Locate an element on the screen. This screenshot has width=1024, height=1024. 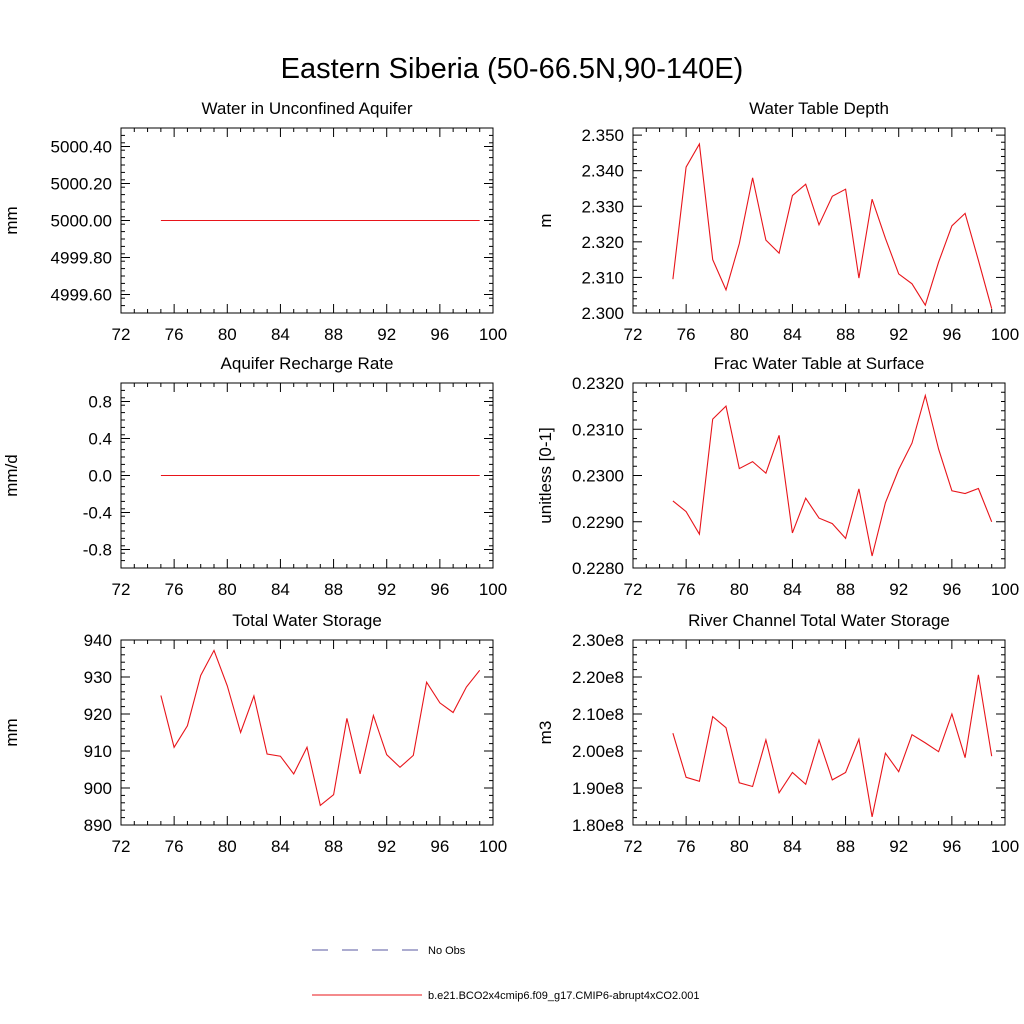
panel-title: Total Water Storage is located at coordinates (307, 620).